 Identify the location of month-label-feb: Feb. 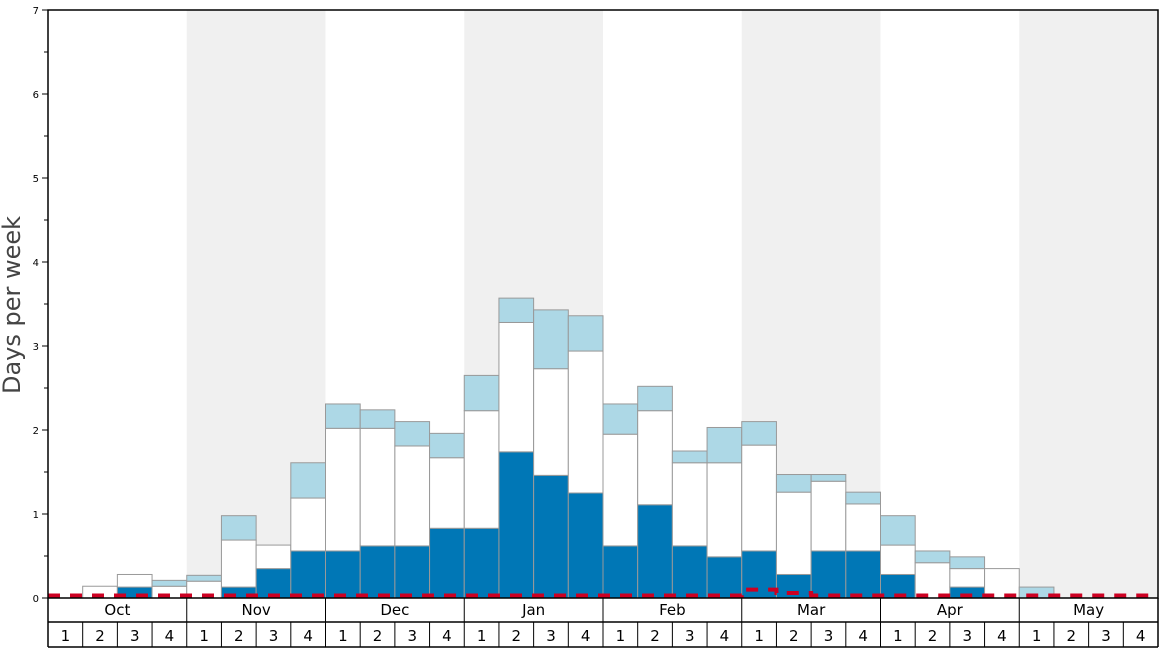
(672, 610).